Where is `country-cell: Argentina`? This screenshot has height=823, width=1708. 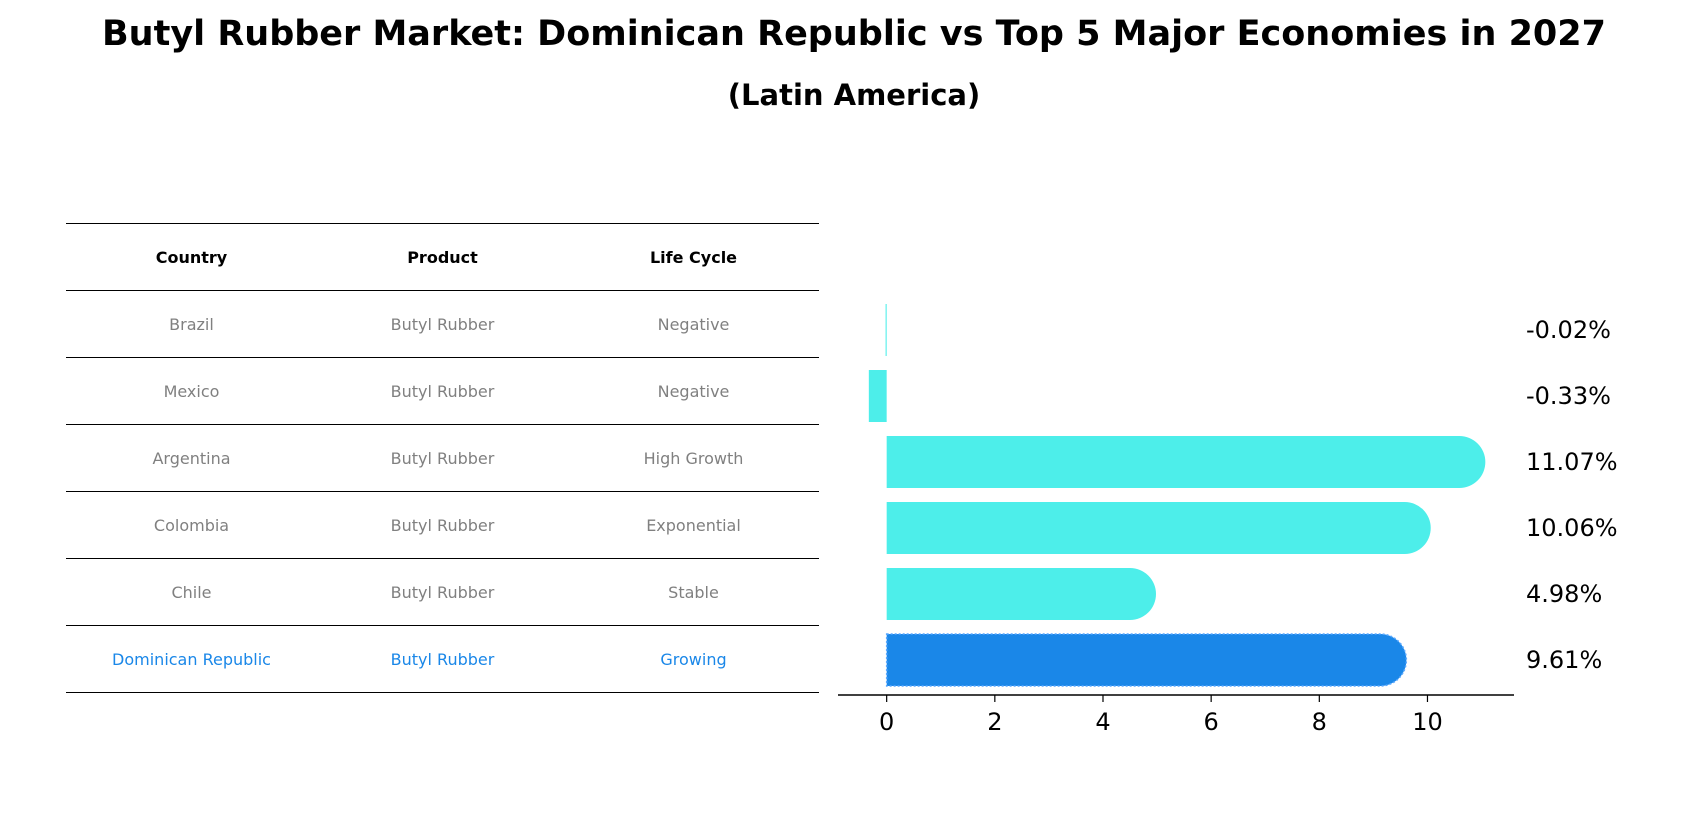
country-cell: Argentina is located at coordinates (191, 458).